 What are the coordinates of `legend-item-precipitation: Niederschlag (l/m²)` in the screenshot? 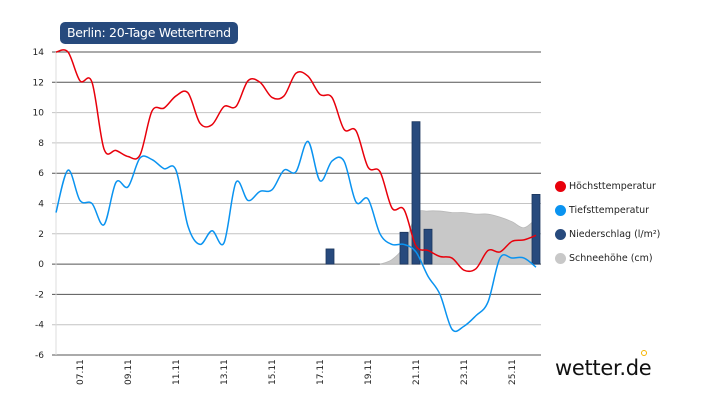 It's located at (607, 234).